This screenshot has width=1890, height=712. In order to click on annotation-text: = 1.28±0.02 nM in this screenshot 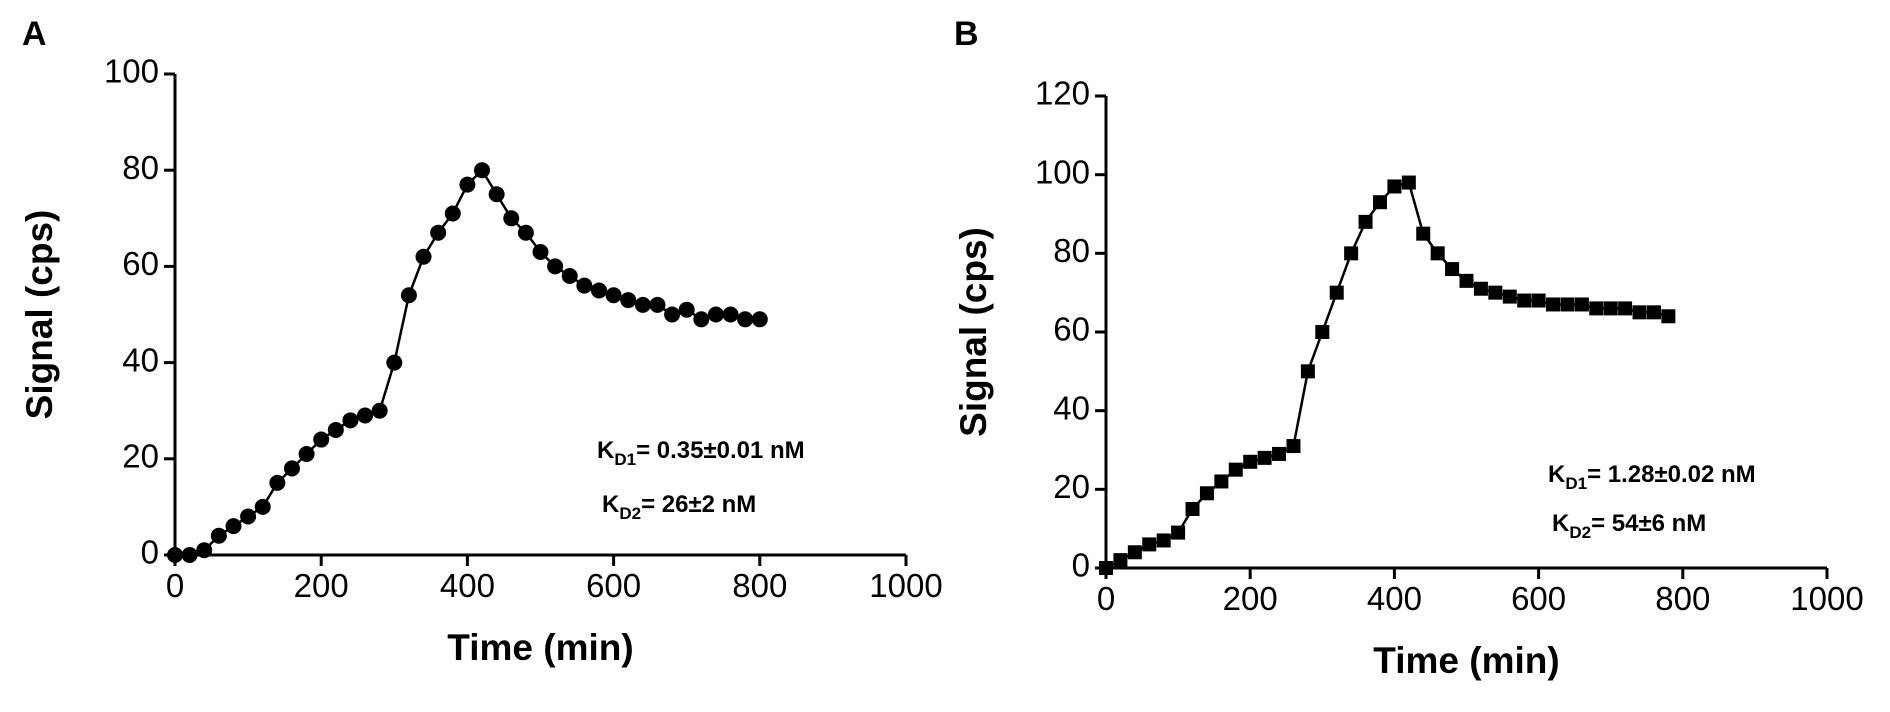, I will do `click(1671, 474)`.